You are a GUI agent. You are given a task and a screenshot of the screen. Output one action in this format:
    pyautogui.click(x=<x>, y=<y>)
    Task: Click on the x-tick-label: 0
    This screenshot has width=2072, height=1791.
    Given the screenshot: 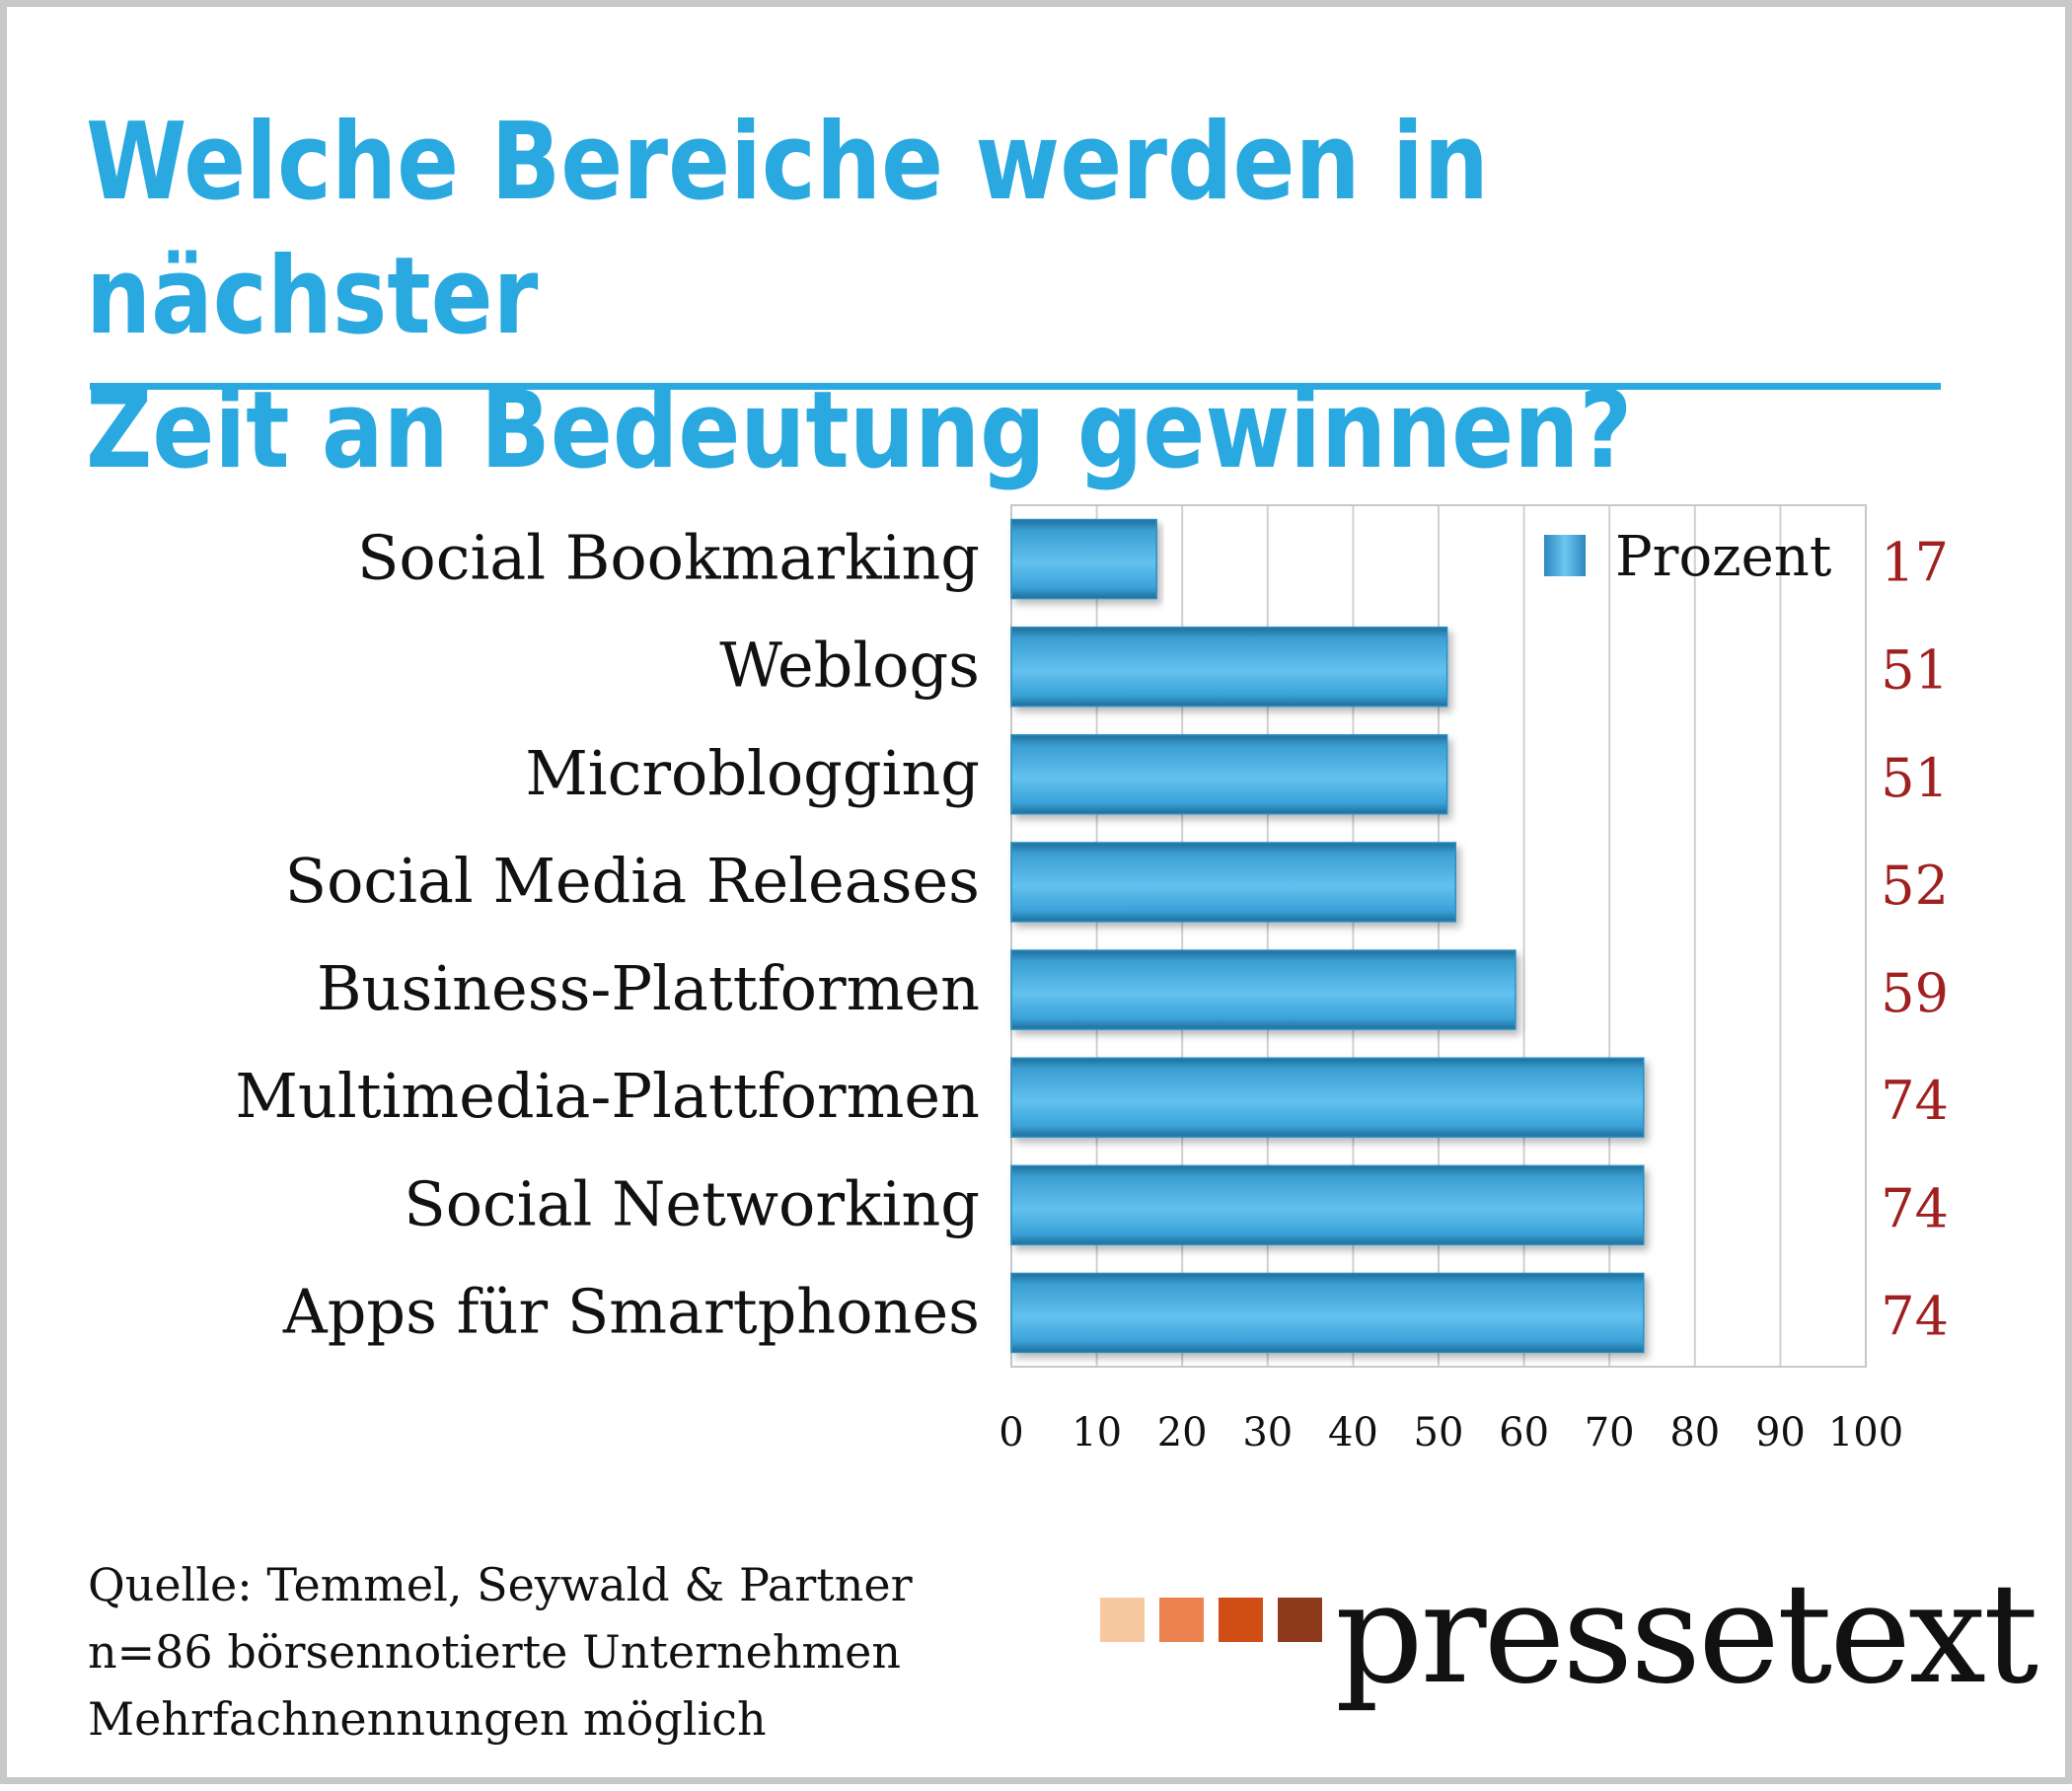 What is the action you would take?
    pyautogui.click(x=1011, y=1432)
    